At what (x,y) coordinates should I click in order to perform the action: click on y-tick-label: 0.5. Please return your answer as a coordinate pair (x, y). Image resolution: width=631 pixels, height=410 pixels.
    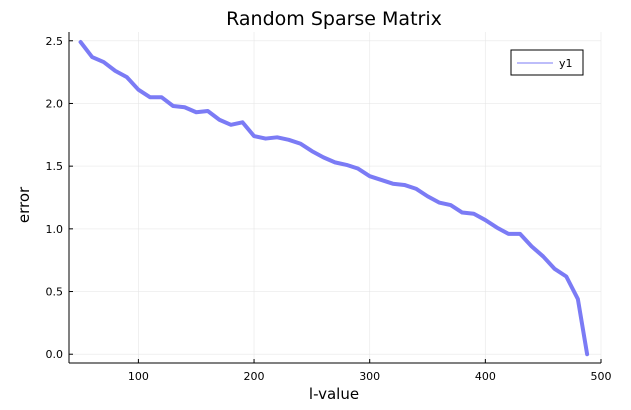
    Looking at the image, I should click on (55, 292).